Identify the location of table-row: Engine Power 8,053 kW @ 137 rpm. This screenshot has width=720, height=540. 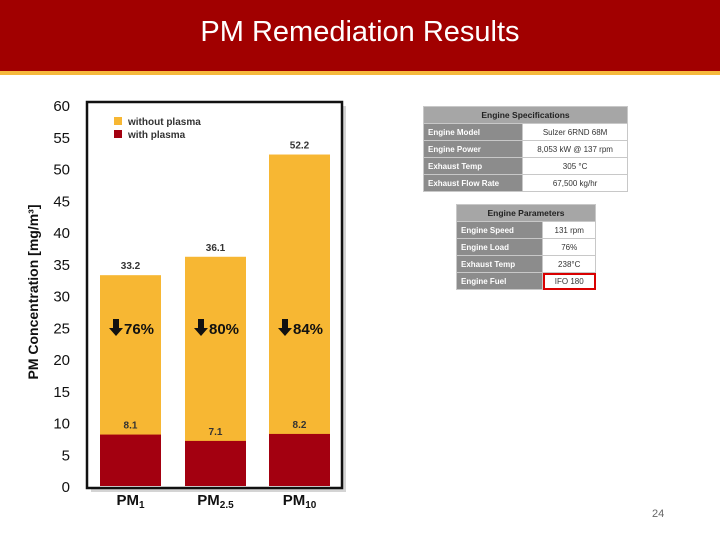
(525, 149).